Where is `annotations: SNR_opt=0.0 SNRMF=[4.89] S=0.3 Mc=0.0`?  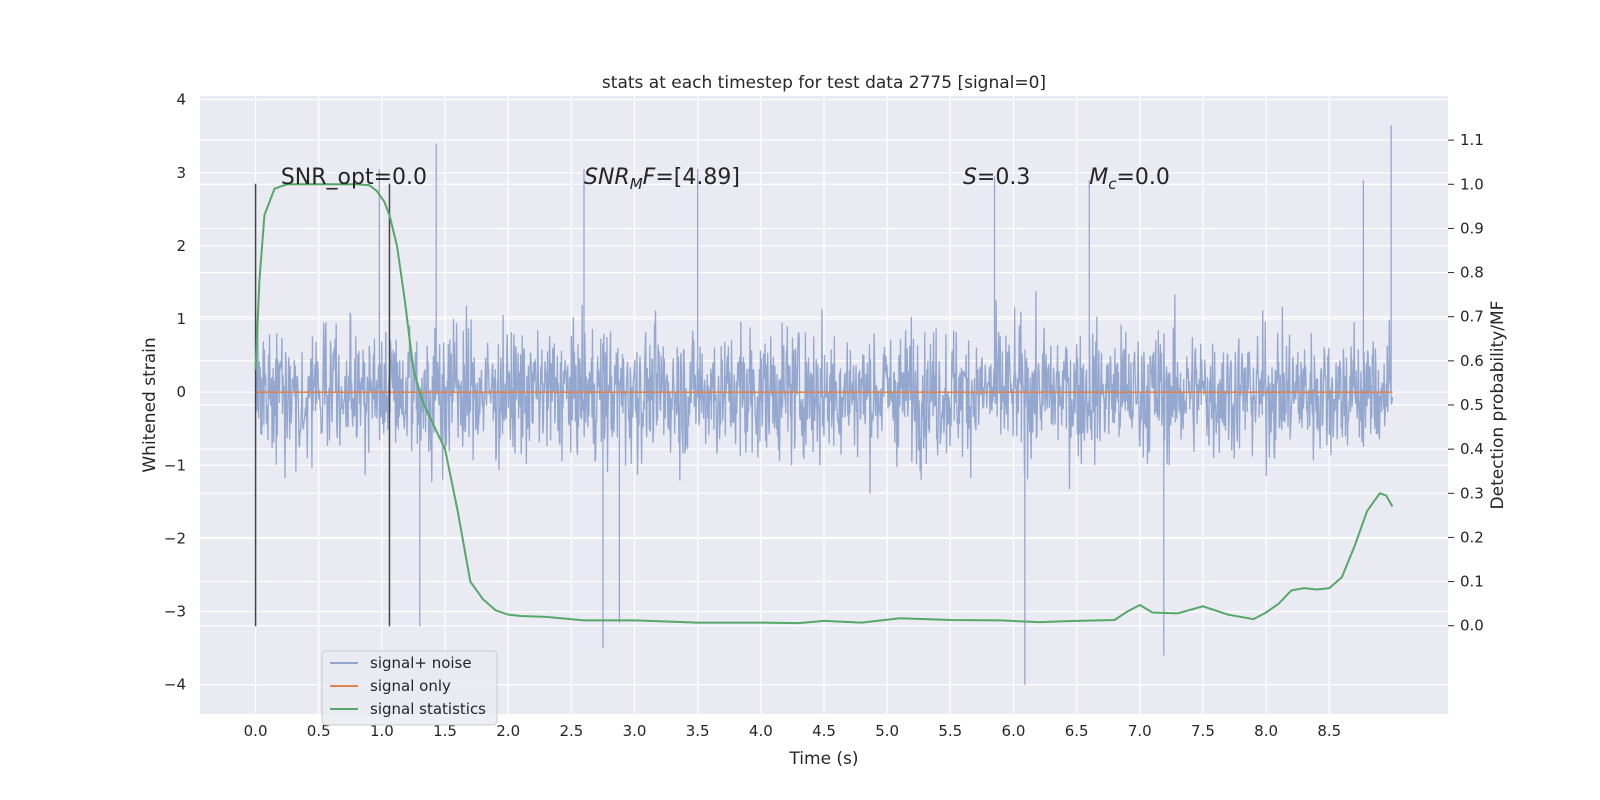 annotations: SNR_opt=0.0 SNRMF=[4.89] S=0.3 Mc=0.0 is located at coordinates (725, 179).